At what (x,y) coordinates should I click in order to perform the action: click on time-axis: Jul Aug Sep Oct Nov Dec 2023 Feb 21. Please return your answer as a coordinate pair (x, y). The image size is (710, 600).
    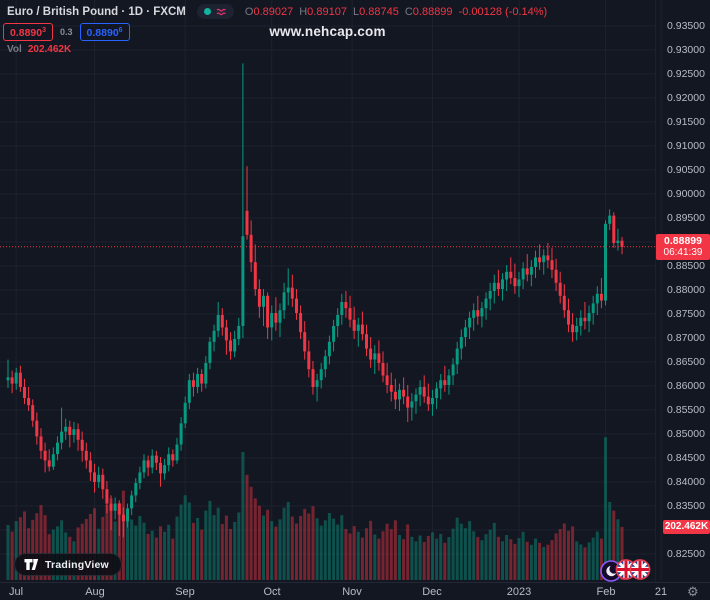
    Looking at the image, I should click on (355, 591).